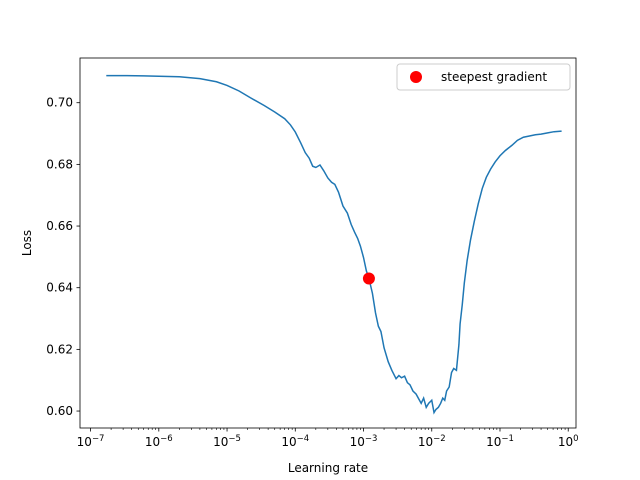 The image size is (640, 480). I want to click on y-axis-label: Loss, so click(27, 243).